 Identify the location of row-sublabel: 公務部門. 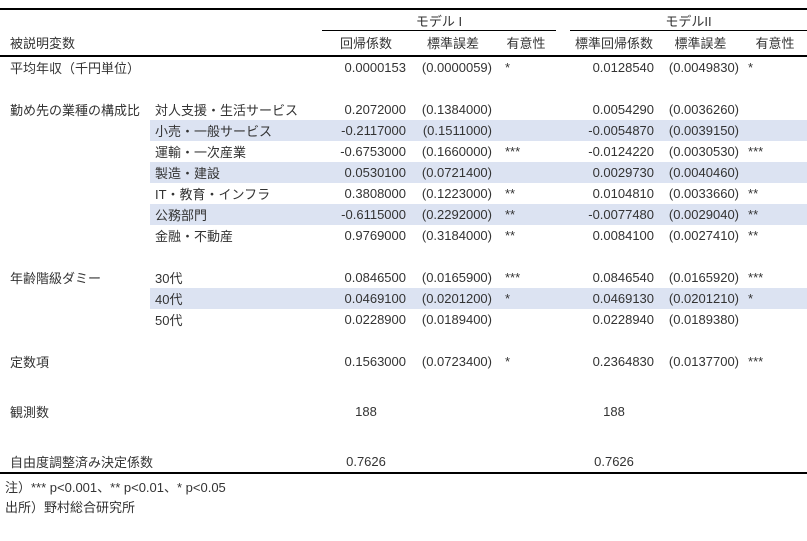
(236, 214).